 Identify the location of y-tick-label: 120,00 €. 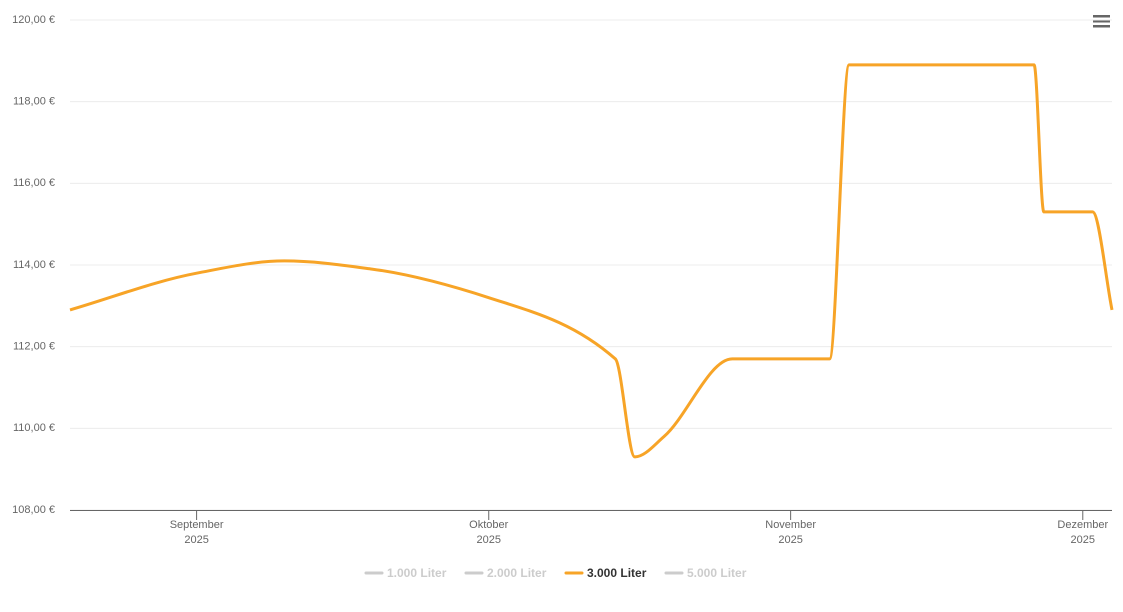
(33, 20).